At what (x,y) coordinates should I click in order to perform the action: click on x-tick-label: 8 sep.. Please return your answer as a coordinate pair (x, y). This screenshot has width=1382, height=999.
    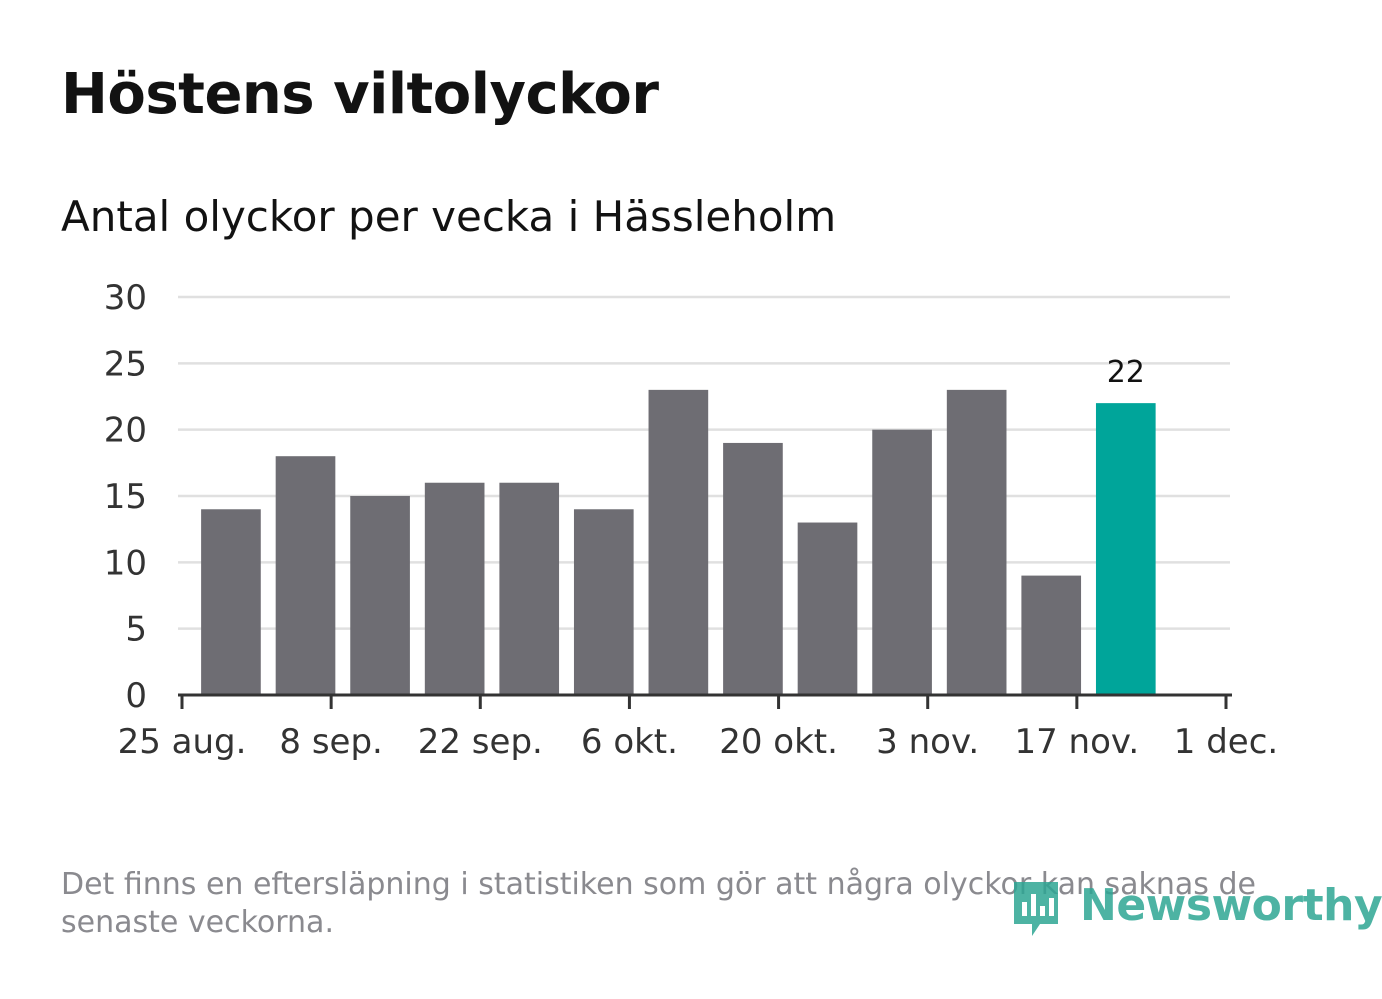
    Looking at the image, I should click on (330, 742).